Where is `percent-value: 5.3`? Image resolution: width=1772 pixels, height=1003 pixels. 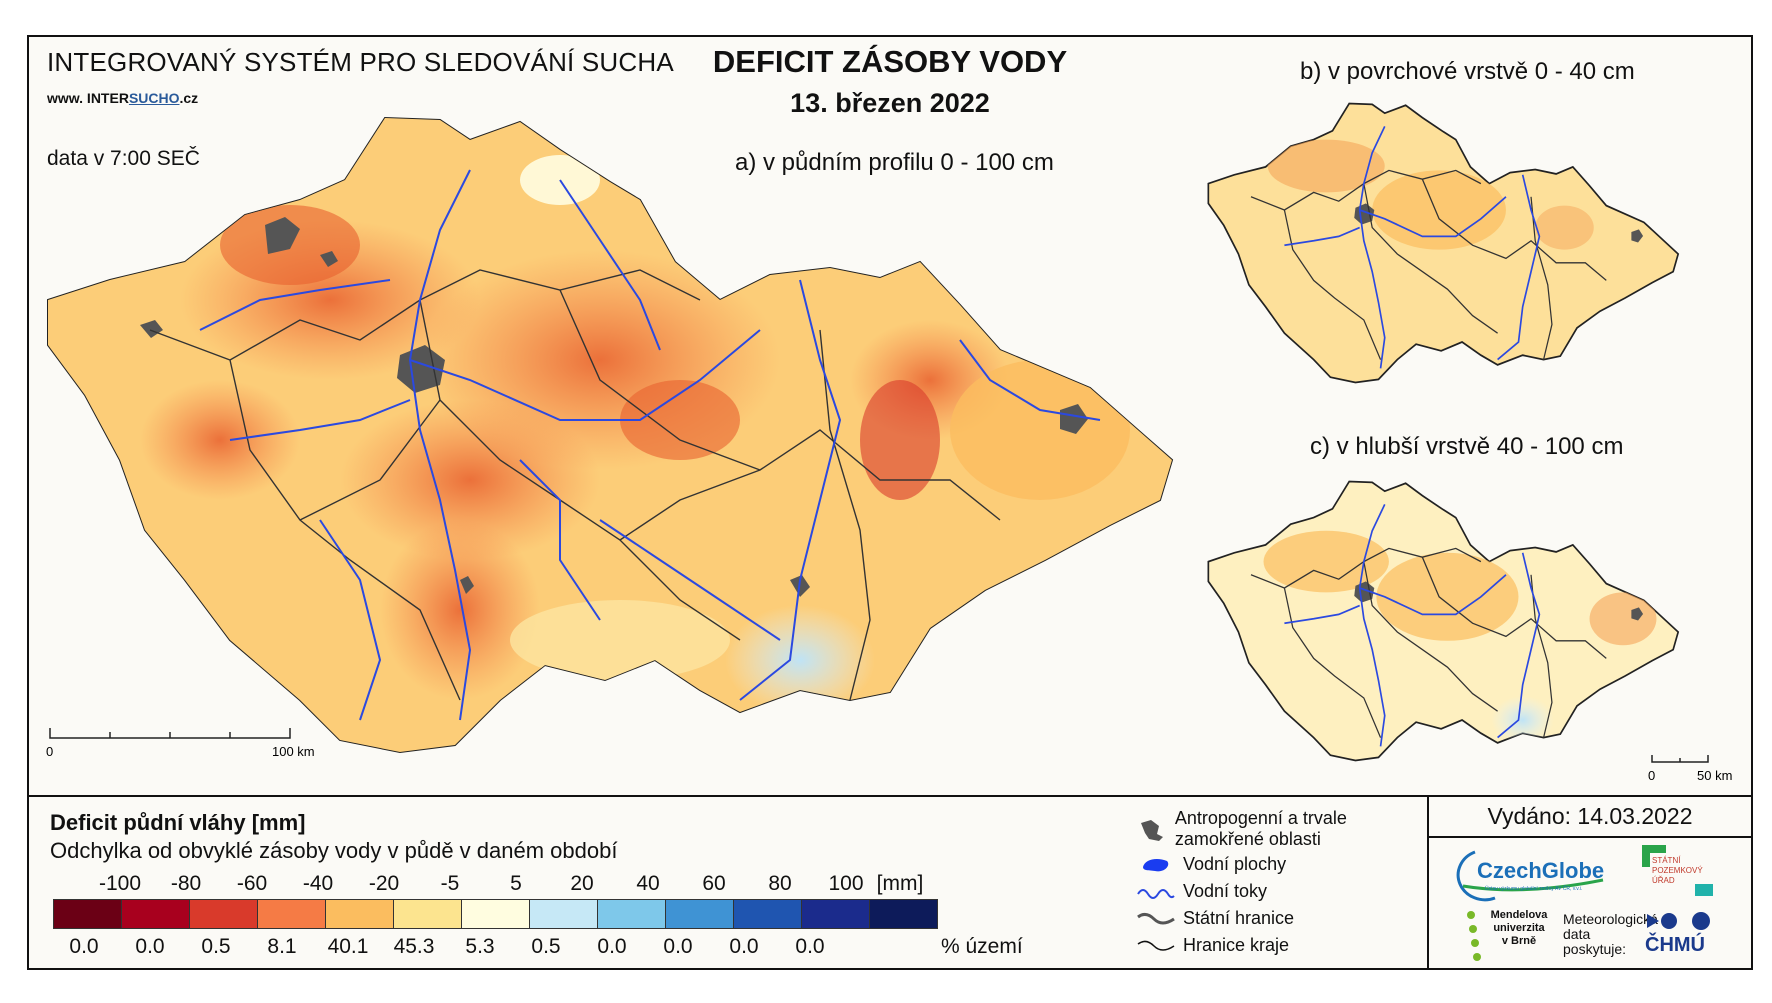 percent-value: 5.3 is located at coordinates (480, 946).